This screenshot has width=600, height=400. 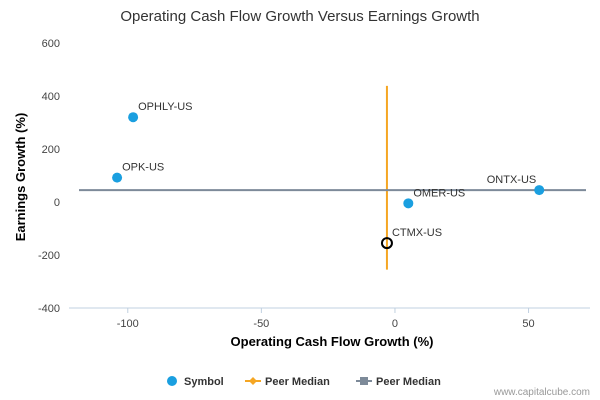 What do you see at coordinates (51, 44) in the screenshot?
I see `y-tick-label: 600` at bounding box center [51, 44].